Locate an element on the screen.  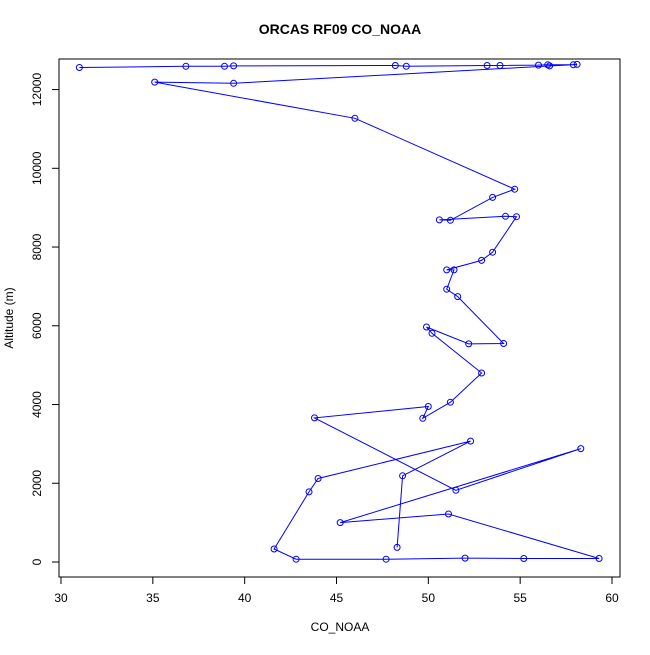
y-tick-label: 0 is located at coordinates (37, 561).